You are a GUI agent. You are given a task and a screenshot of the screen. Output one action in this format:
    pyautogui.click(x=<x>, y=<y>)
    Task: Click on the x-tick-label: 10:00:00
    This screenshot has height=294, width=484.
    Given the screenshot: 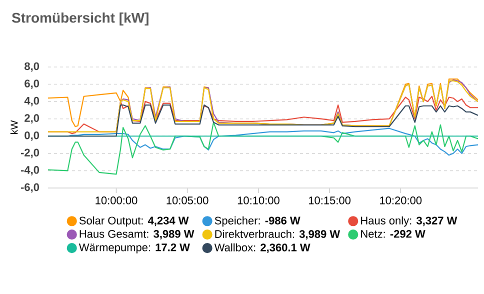 What is the action you would take?
    pyautogui.click(x=117, y=200)
    